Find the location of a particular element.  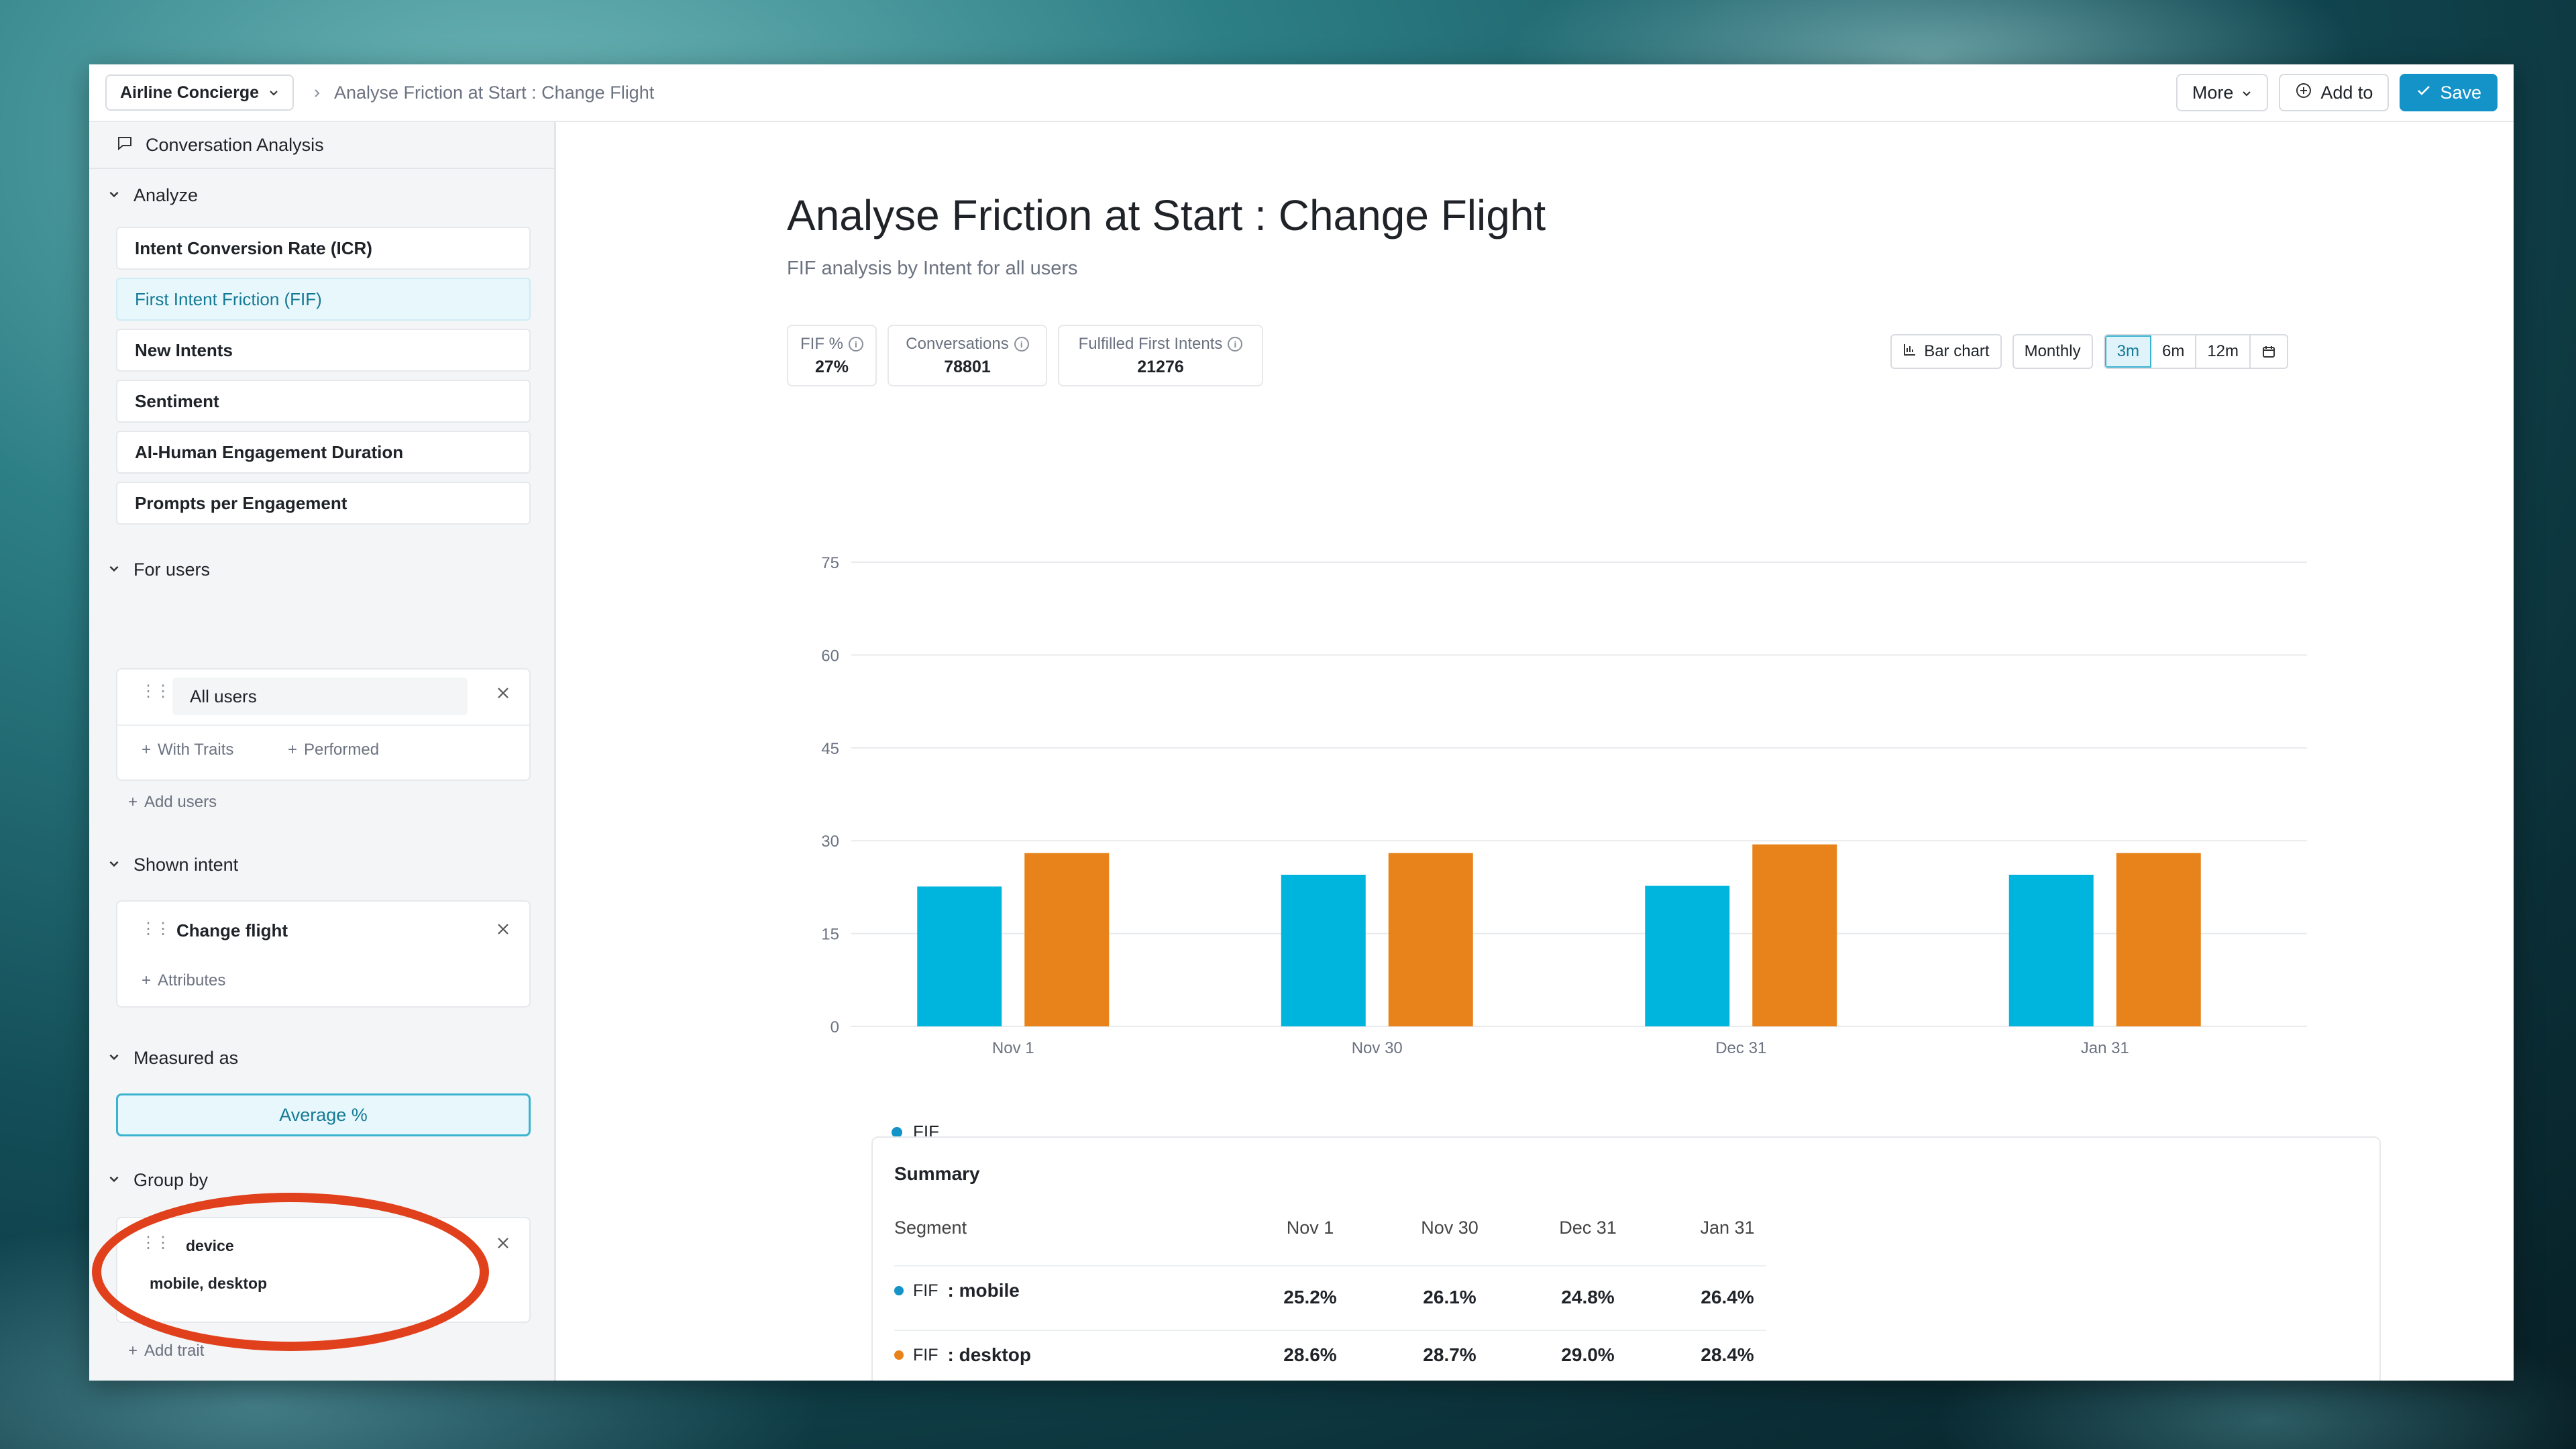

series-dot is located at coordinates (899, 1355).